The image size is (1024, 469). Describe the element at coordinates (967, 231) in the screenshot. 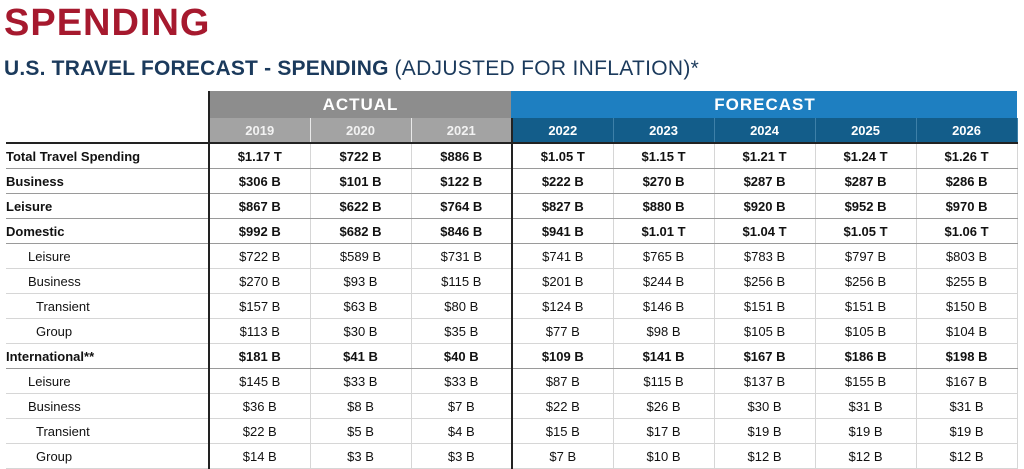

I see `table-cell: $1.06 T` at that location.